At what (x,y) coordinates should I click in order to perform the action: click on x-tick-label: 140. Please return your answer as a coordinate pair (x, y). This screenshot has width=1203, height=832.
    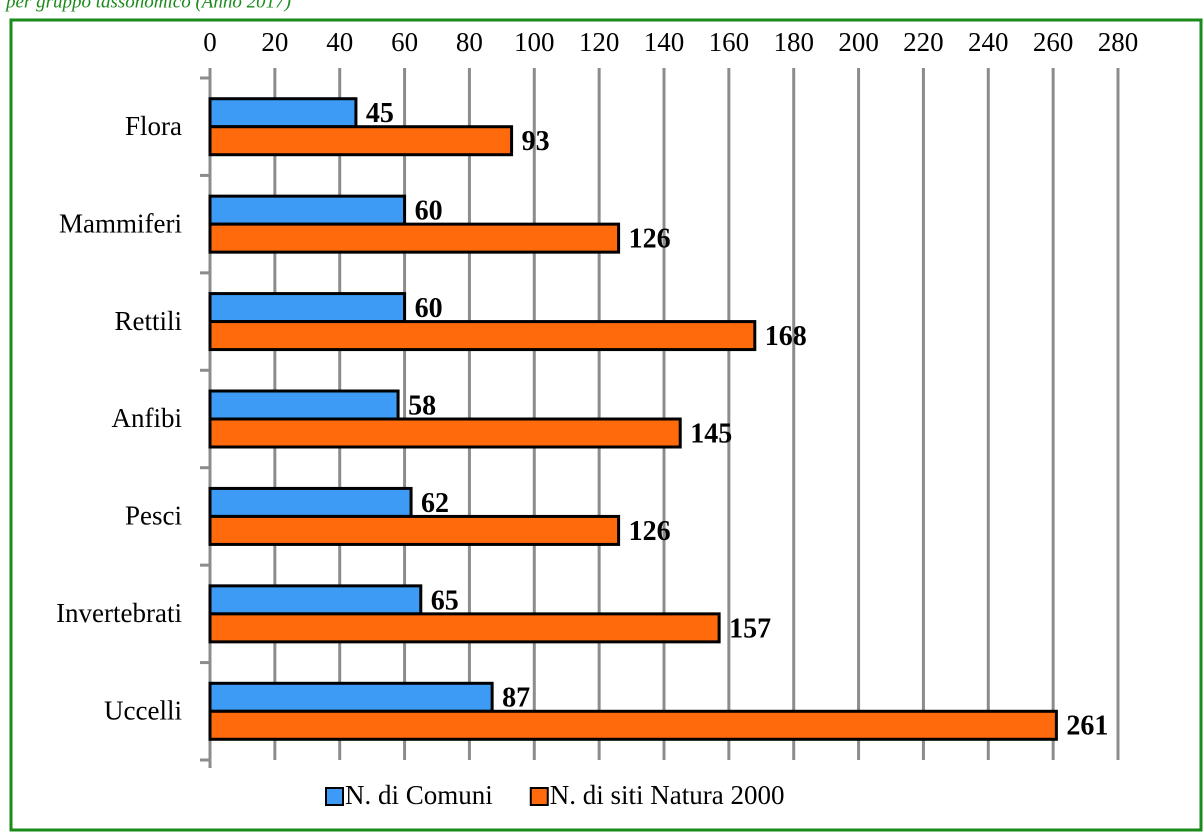
    Looking at the image, I should click on (664, 42).